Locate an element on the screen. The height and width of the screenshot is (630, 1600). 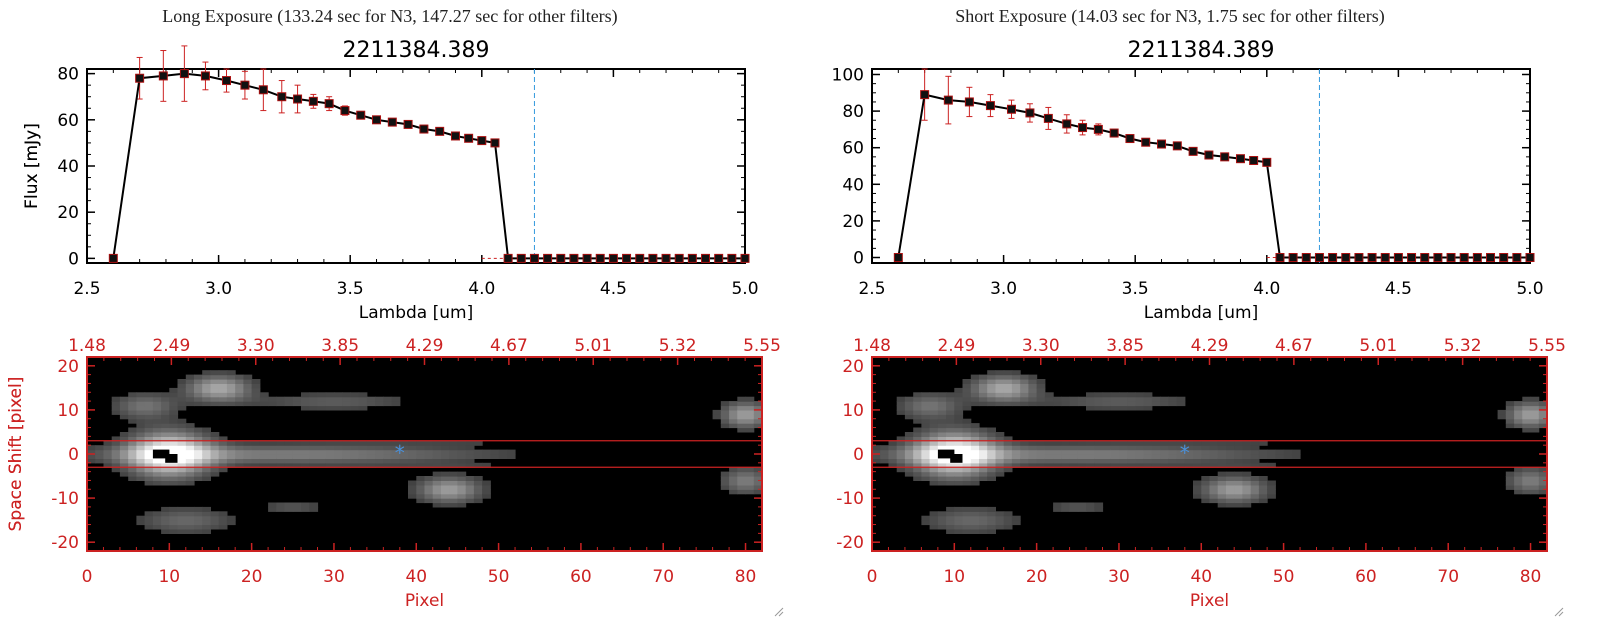
x-tick-label: 3.0 is located at coordinates (218, 289).